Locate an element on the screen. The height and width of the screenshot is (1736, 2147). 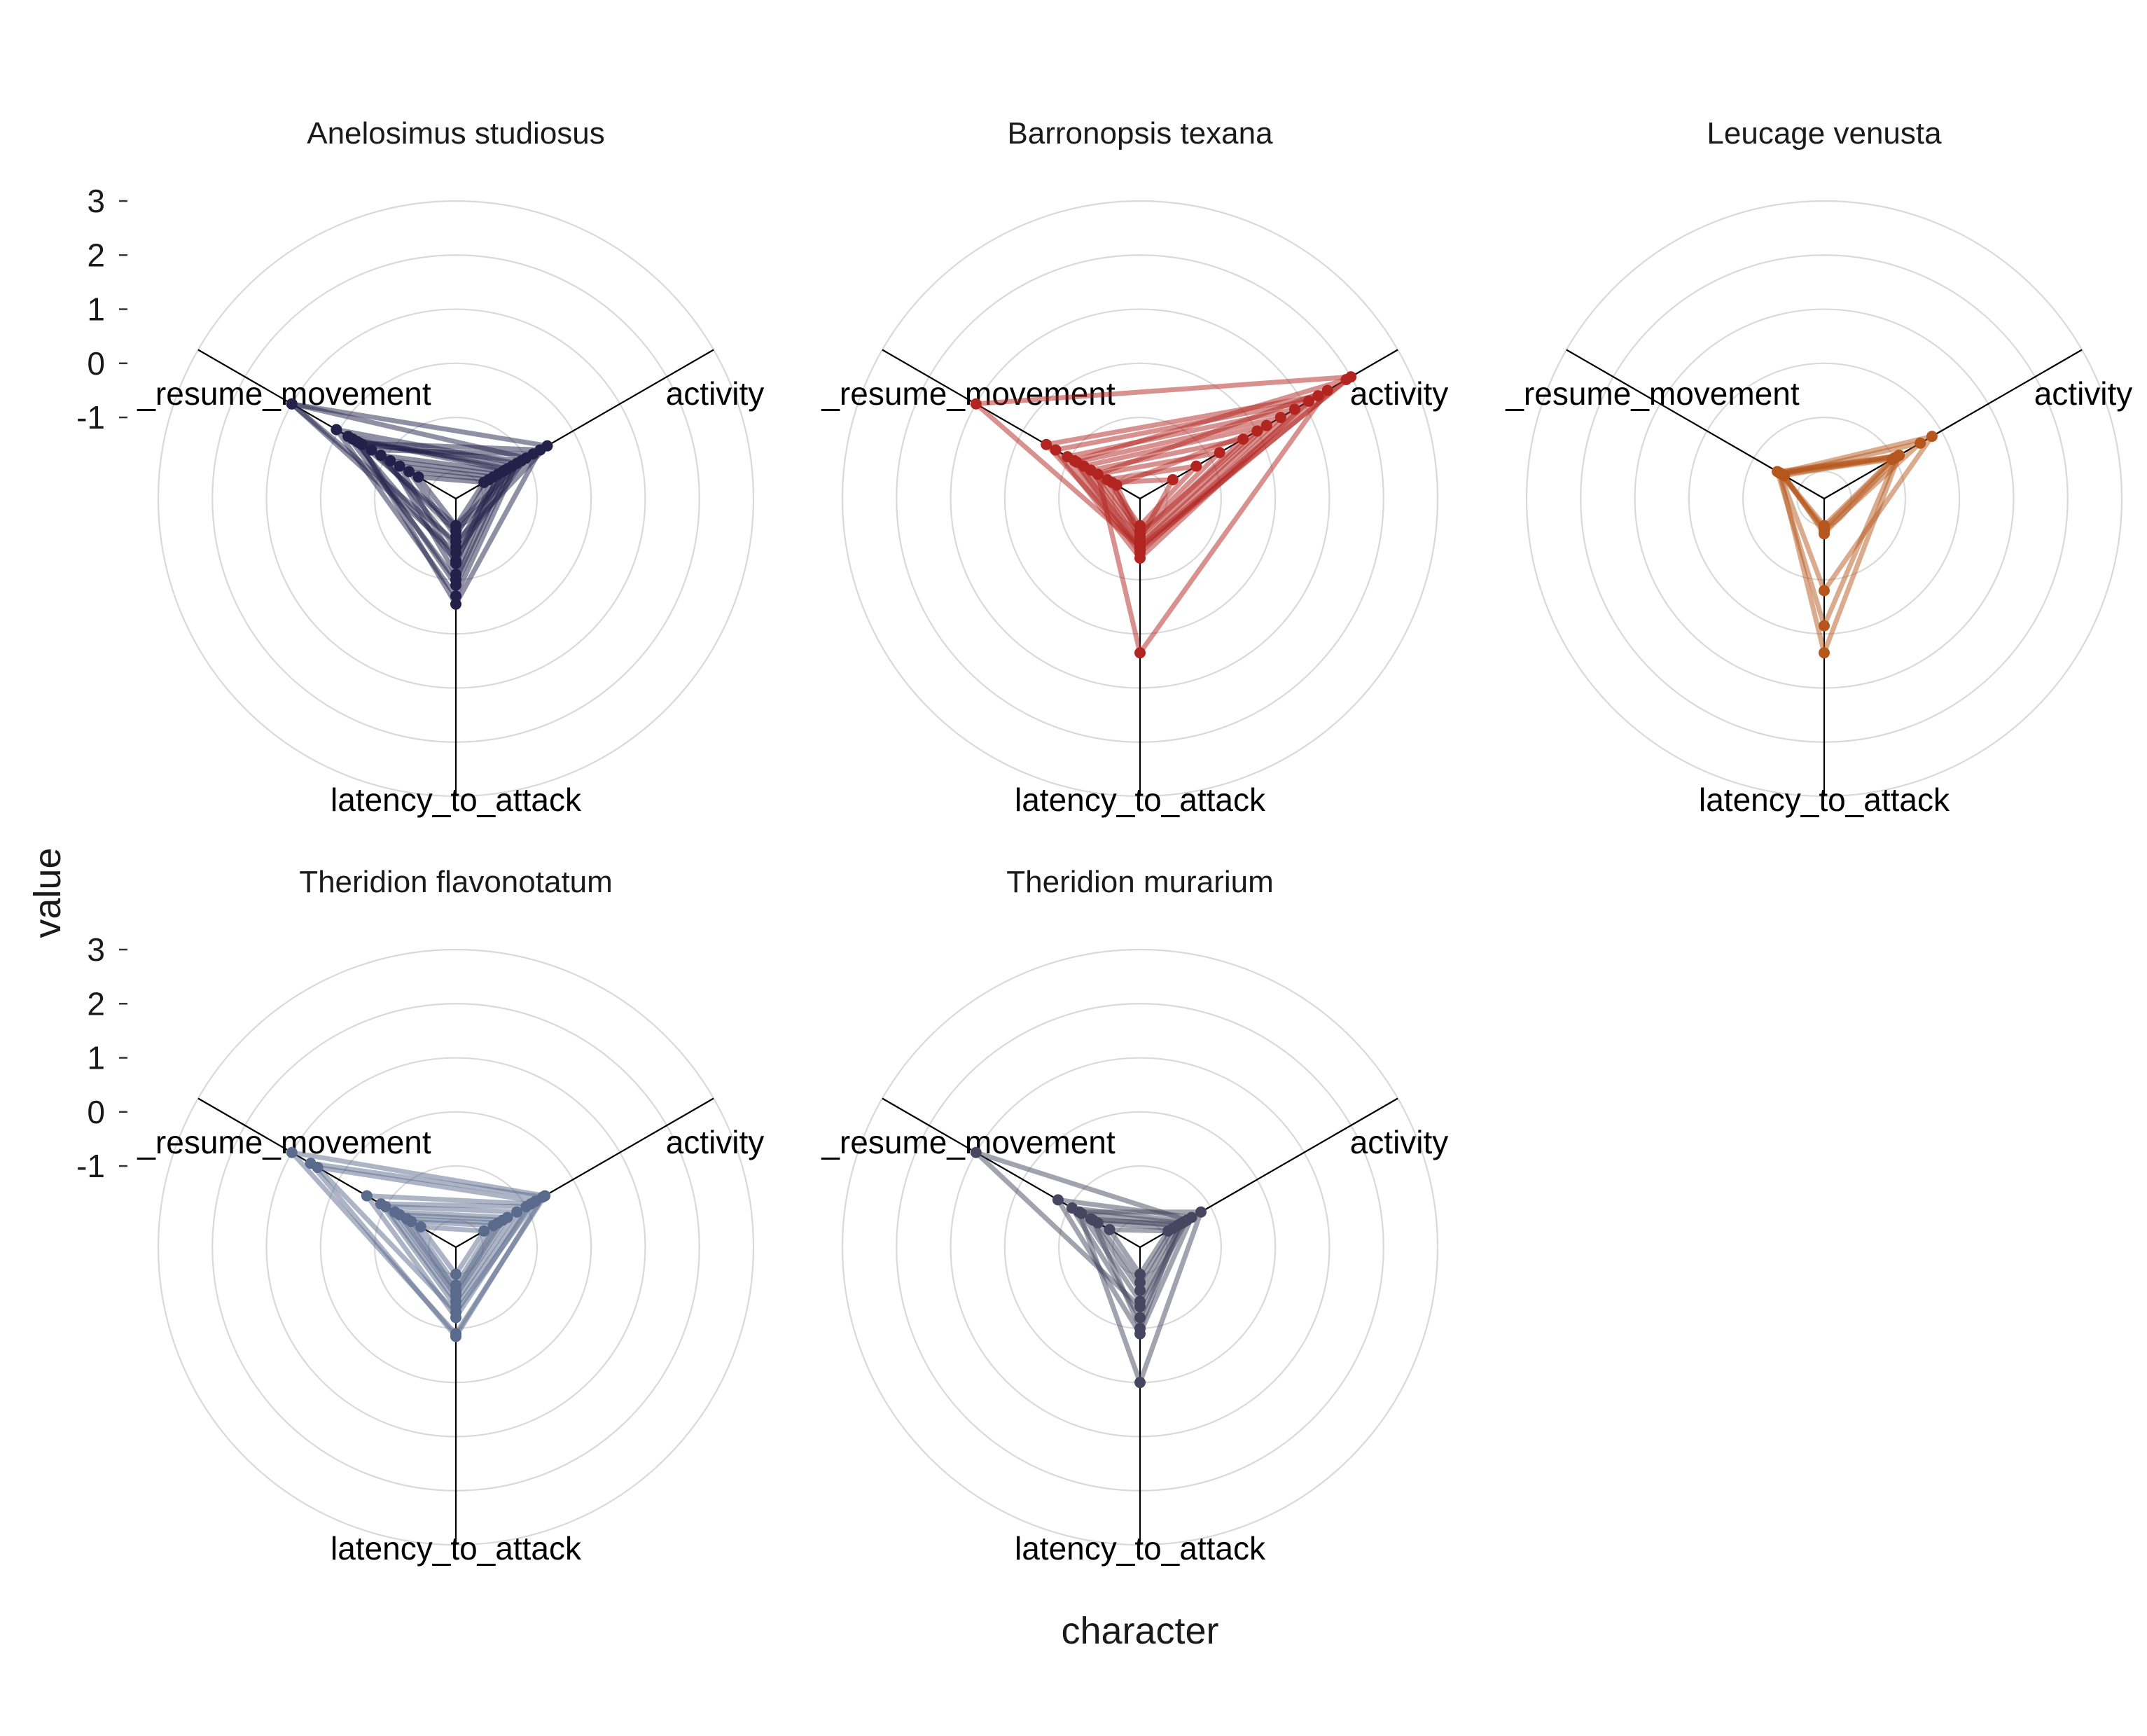
value-tick-label: 3 is located at coordinates (96, 949).